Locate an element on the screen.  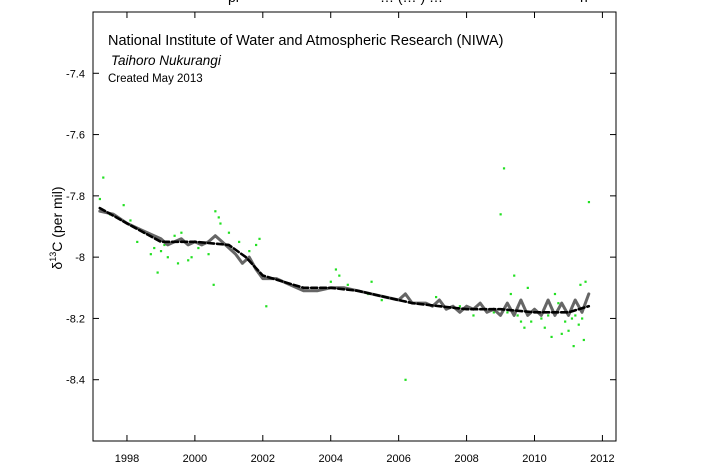
y-tick-label: -8 is located at coordinates (80, 258).